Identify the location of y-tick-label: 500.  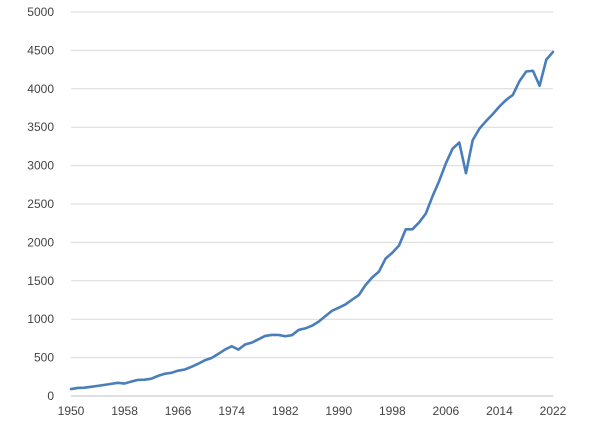
(44, 358).